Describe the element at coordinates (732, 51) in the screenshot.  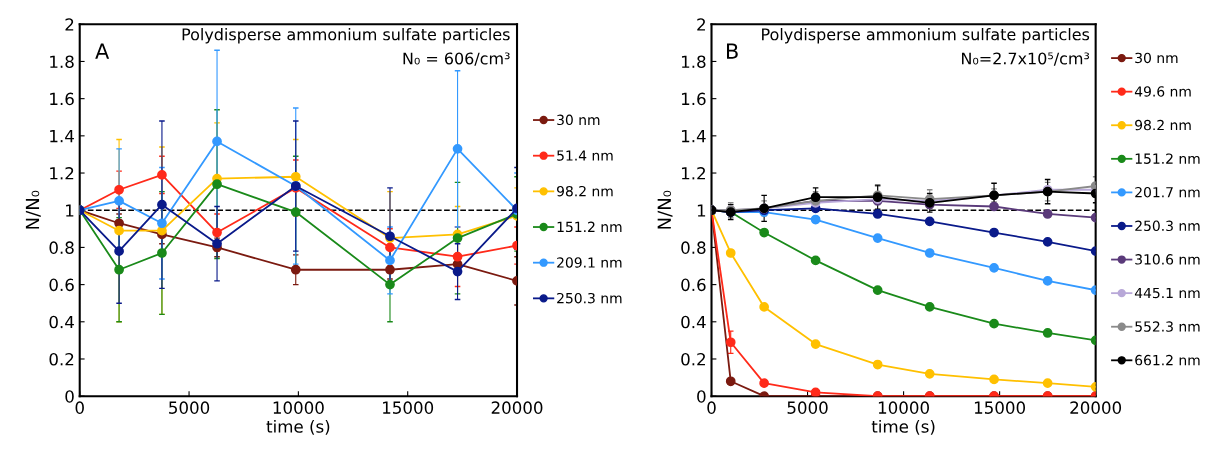
I see `text: B` at that location.